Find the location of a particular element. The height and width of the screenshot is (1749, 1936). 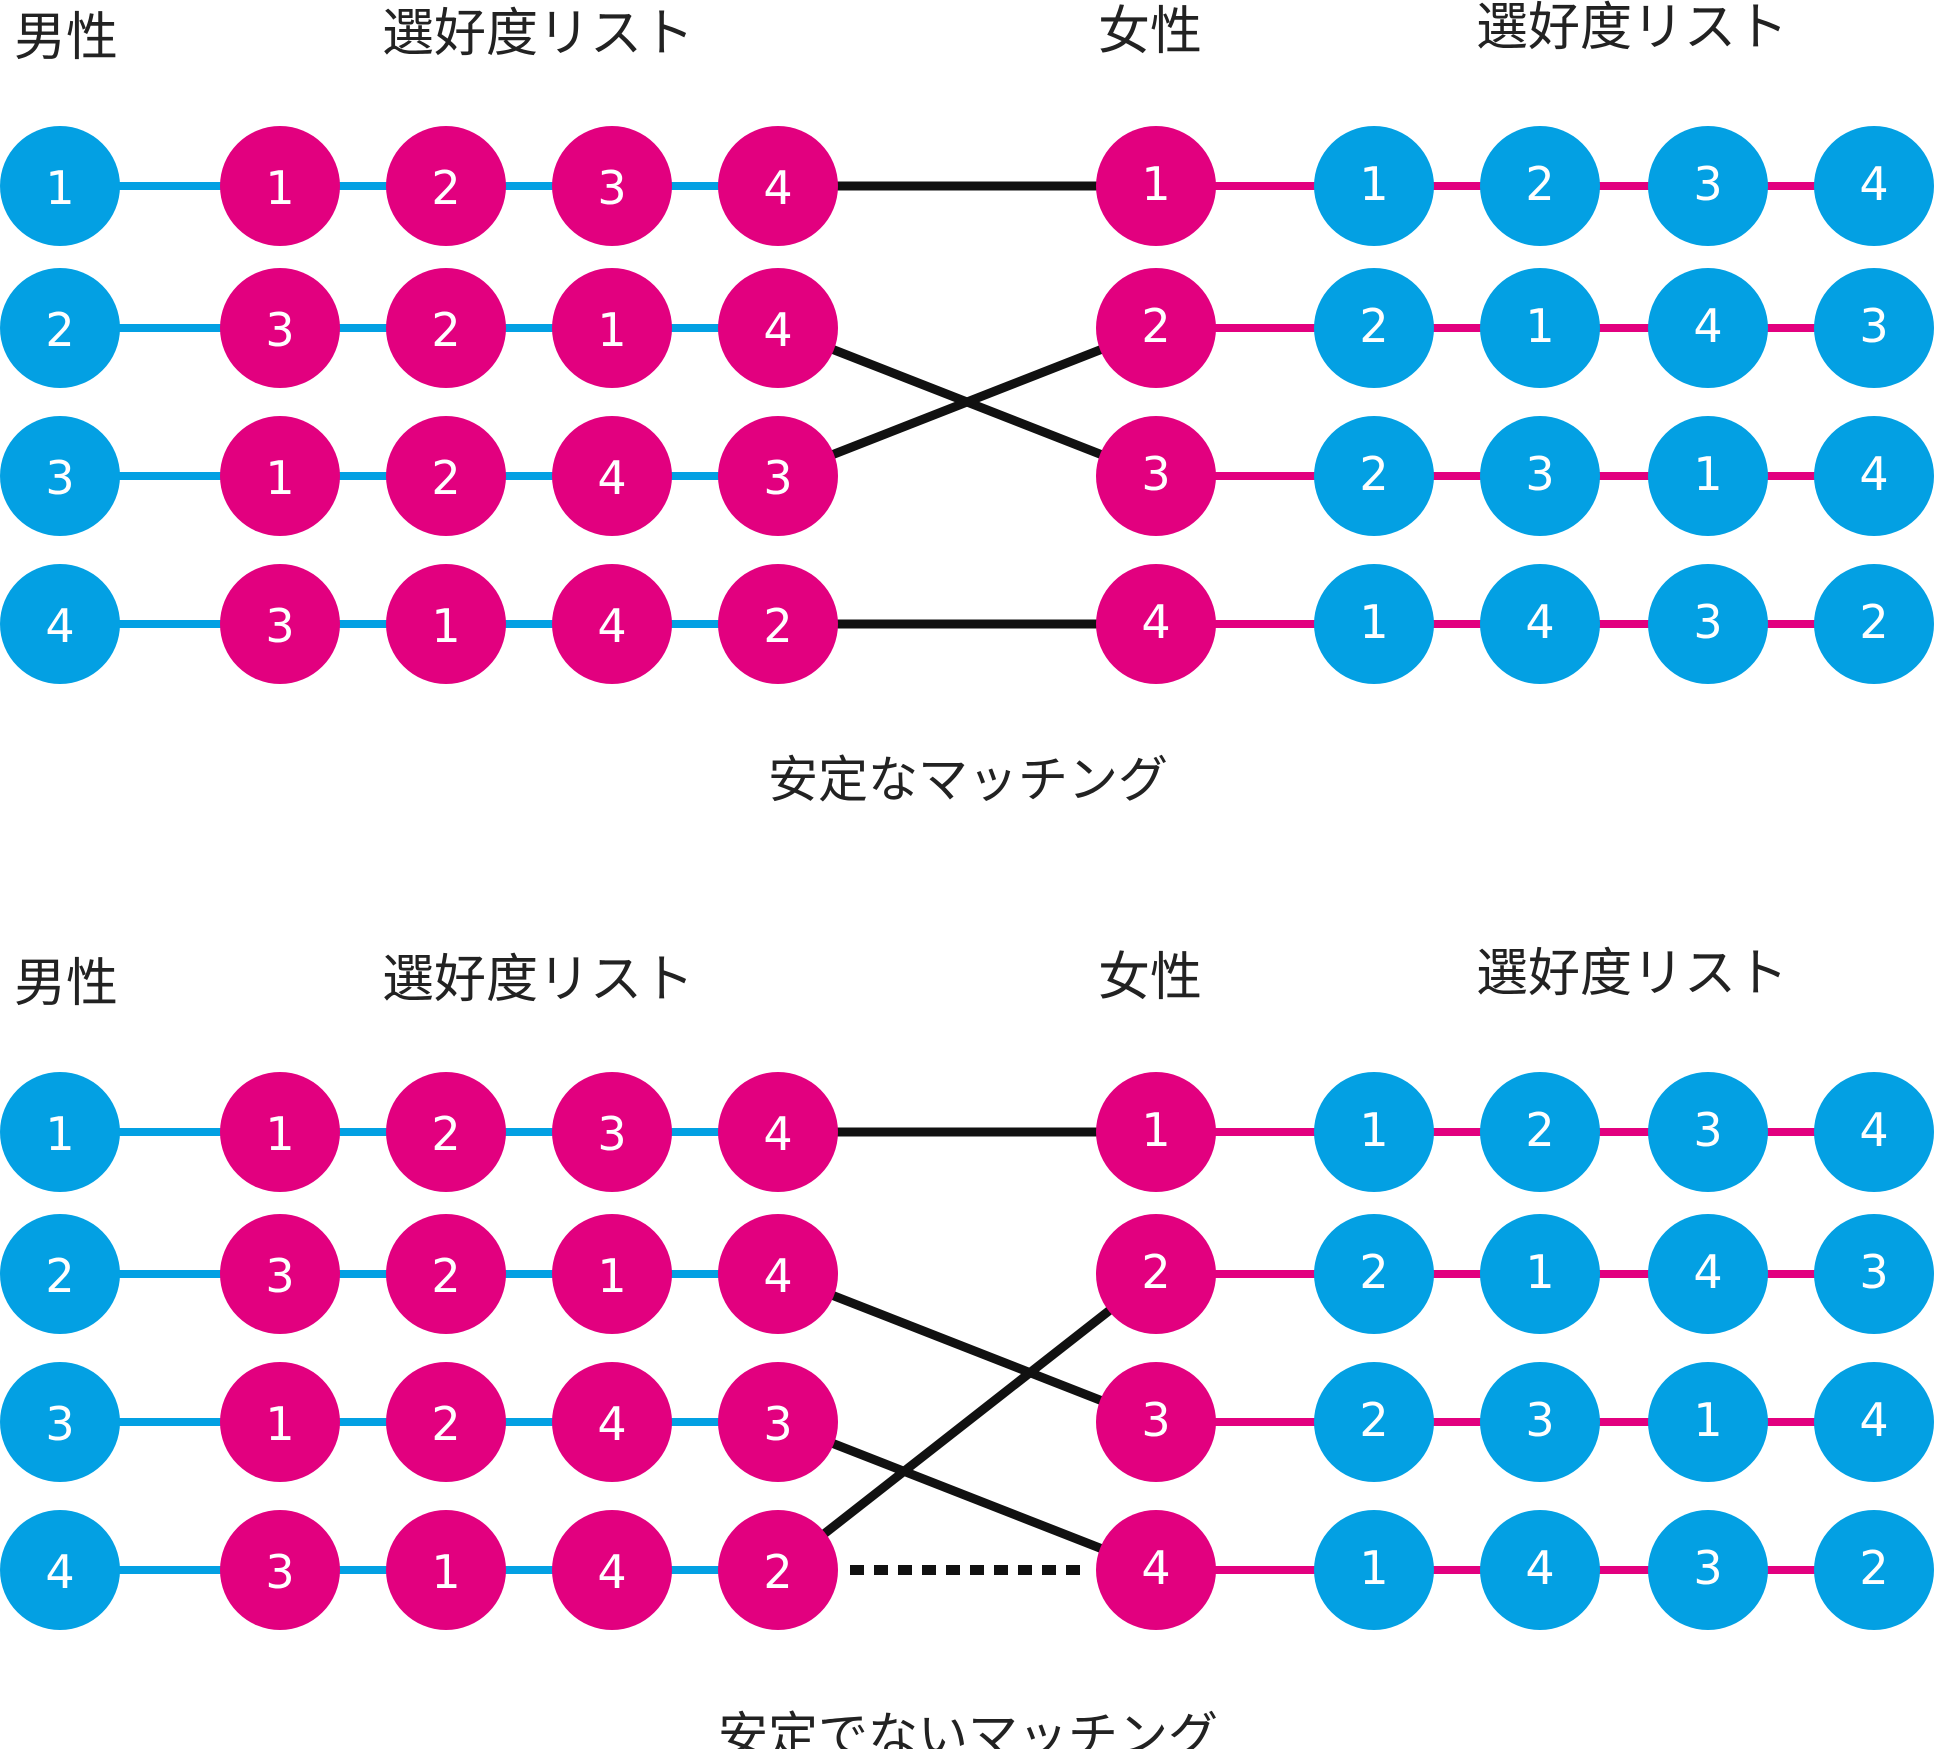

men-prefs-header: 選好度リスト is located at coordinates (538, 34).